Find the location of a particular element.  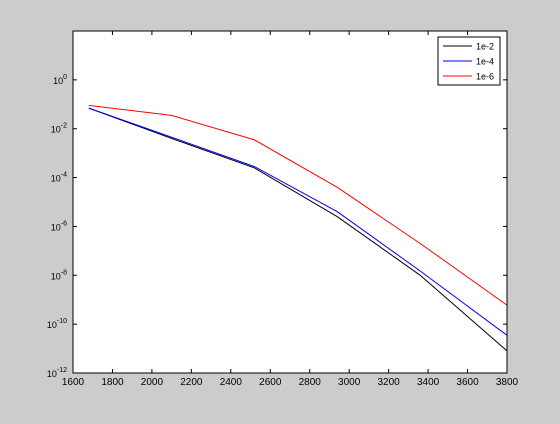

y-tick-label: 10⁻² is located at coordinates (59, 129).